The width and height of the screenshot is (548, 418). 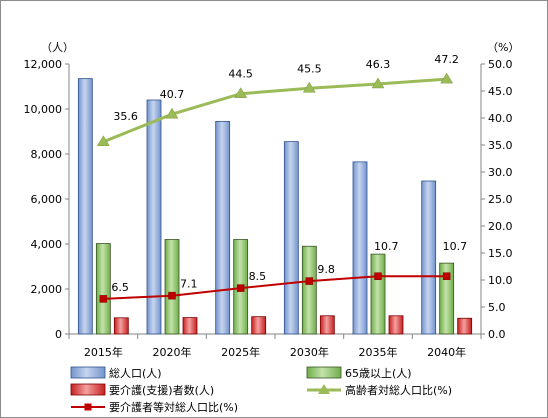 I want to click on left-tick-label: 10,000, so click(x=43, y=109).